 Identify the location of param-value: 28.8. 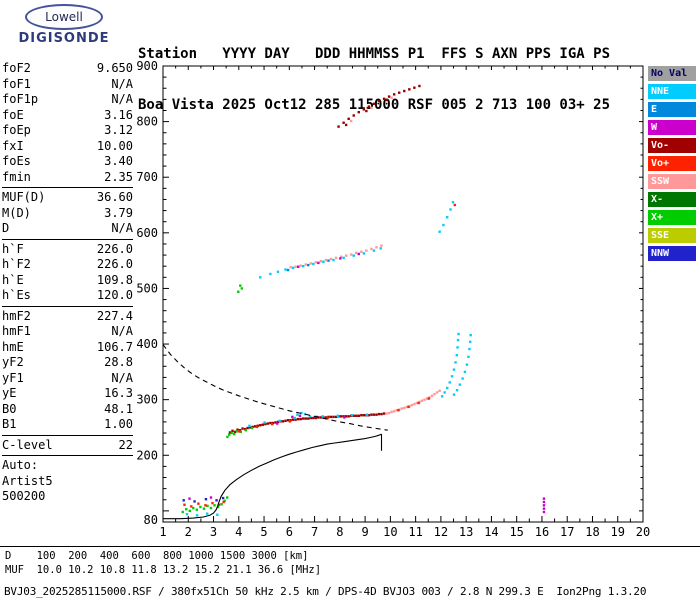
(118, 362).